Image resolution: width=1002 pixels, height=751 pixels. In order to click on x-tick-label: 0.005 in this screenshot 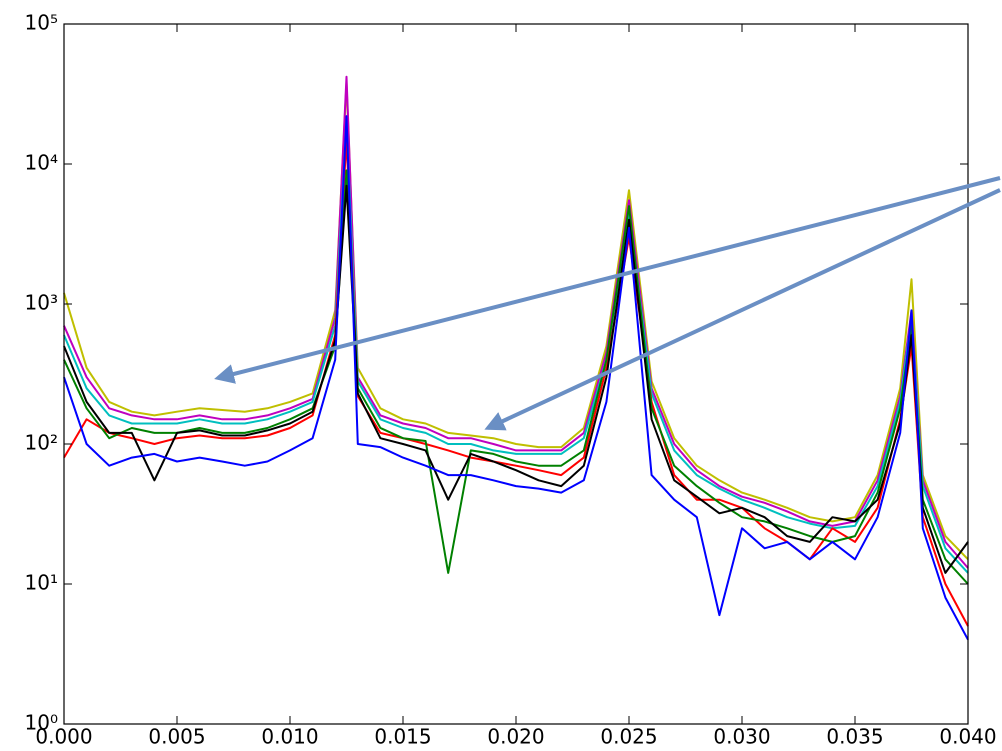, I will do `click(176, 737)`.